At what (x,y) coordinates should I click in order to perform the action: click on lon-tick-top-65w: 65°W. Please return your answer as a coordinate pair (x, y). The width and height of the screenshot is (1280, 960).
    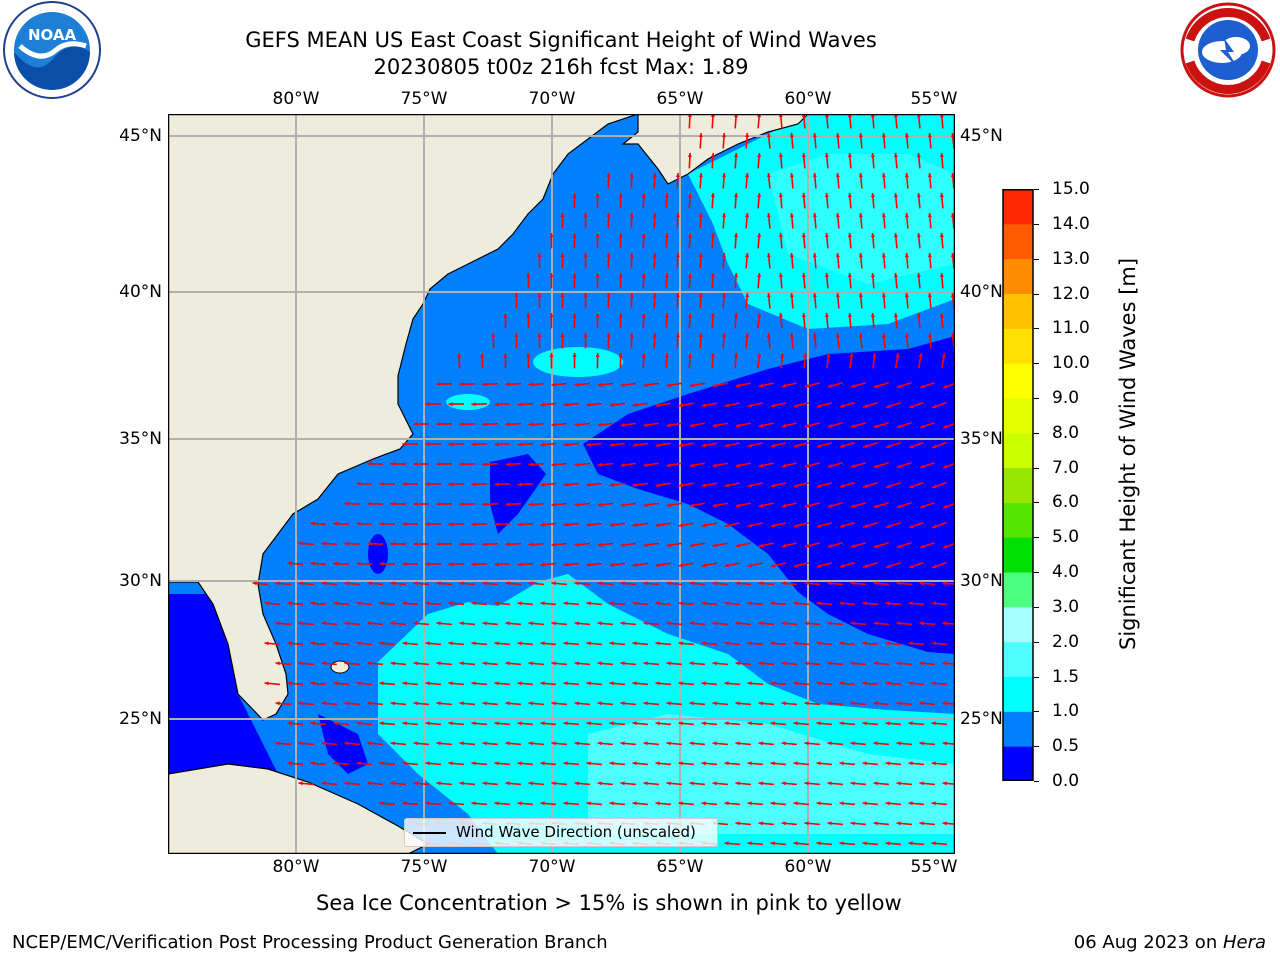
    Looking at the image, I should click on (680, 99).